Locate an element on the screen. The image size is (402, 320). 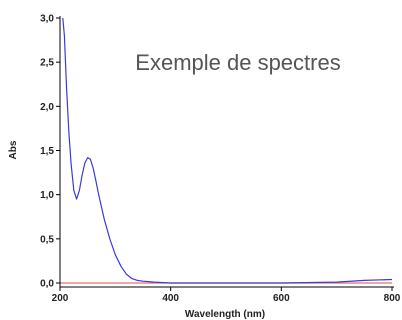
y-tick-label: 2,0 is located at coordinates (47, 107).